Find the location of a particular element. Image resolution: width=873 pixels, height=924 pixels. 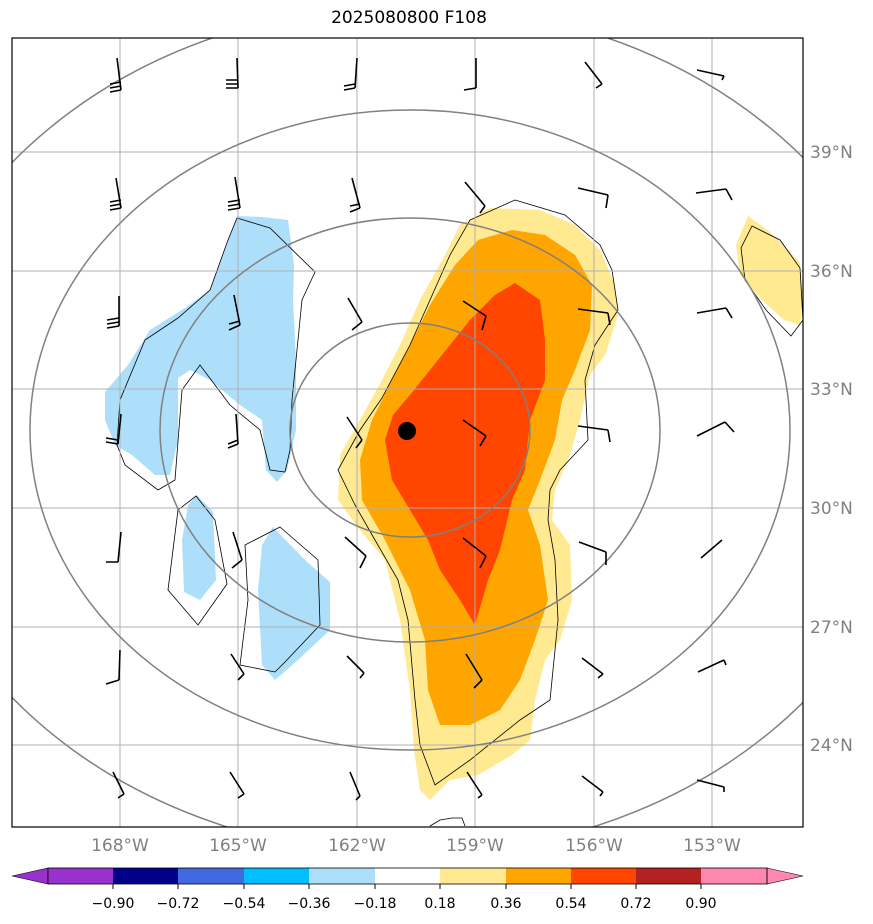

blue-region-southeast is located at coordinates (294, 603).